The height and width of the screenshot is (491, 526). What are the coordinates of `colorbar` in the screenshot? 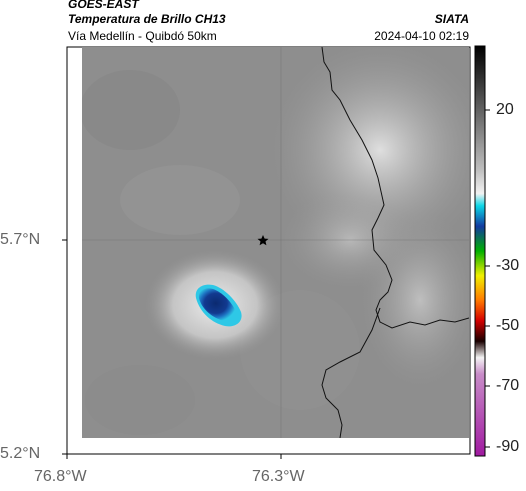 It's located at (480, 251).